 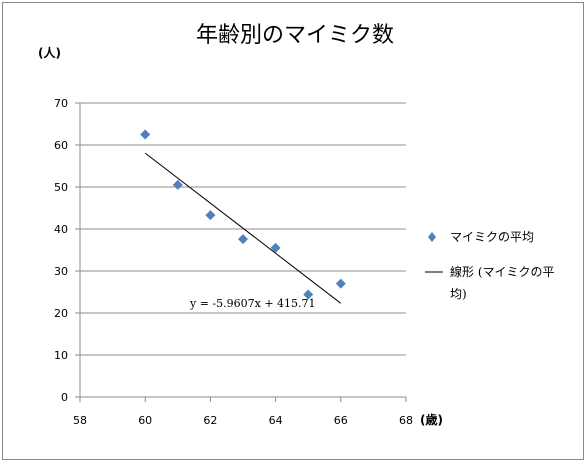 I want to click on chart-title: 年齢別のマイミク数, so click(x=295, y=35).